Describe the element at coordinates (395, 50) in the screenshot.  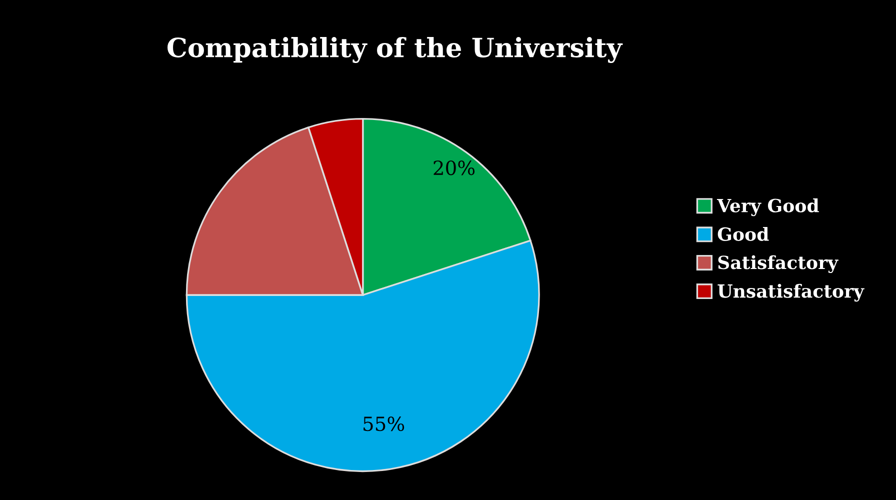
I see `chart-title: Compatibility of the University` at that location.